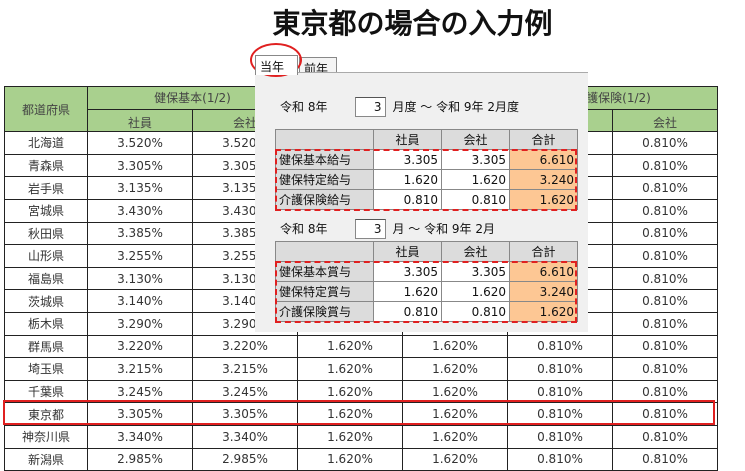  What do you see at coordinates (324, 311) in the screenshot?
I see `row-label: 介護保険賞与` at bounding box center [324, 311].